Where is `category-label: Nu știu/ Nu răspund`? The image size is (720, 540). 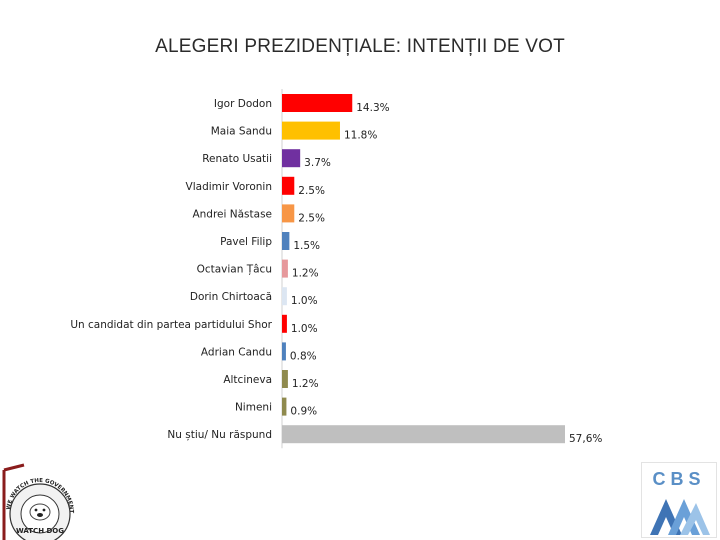
category-label: Nu știu/ Nu răspund is located at coordinates (219, 435).